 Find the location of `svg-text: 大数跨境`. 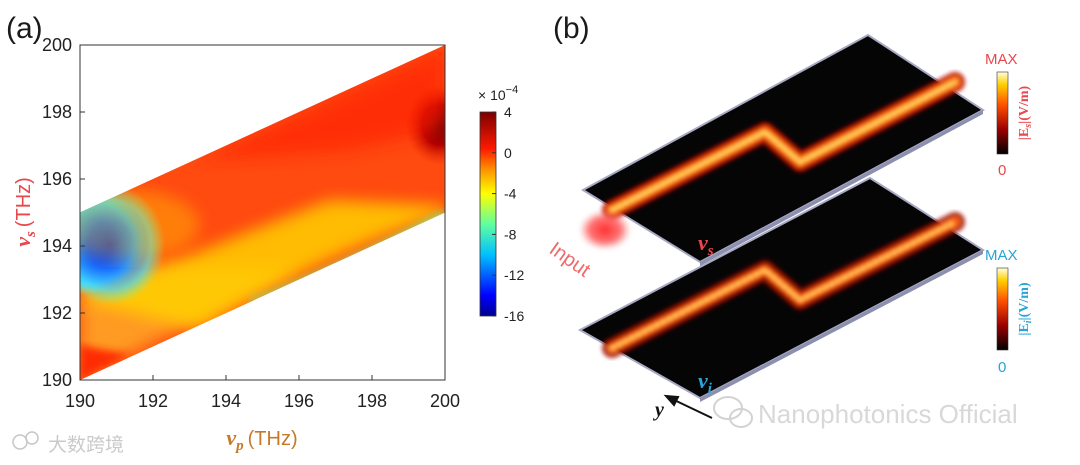

svg-text: 大数跨境 is located at coordinates (86, 445).